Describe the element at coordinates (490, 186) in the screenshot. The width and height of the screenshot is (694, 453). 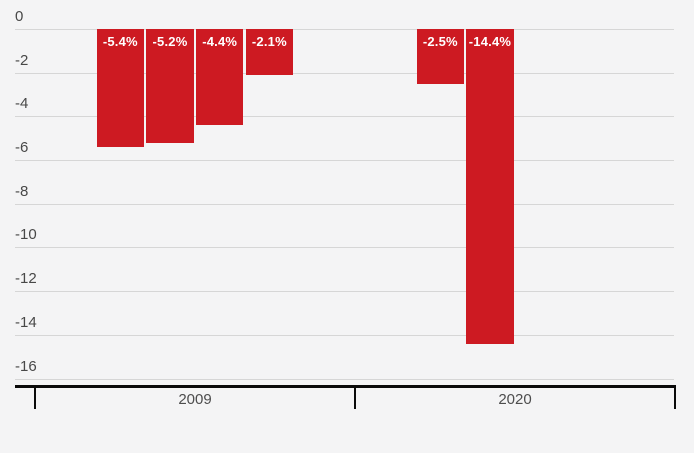
I see `bar: -14.4%` at that location.